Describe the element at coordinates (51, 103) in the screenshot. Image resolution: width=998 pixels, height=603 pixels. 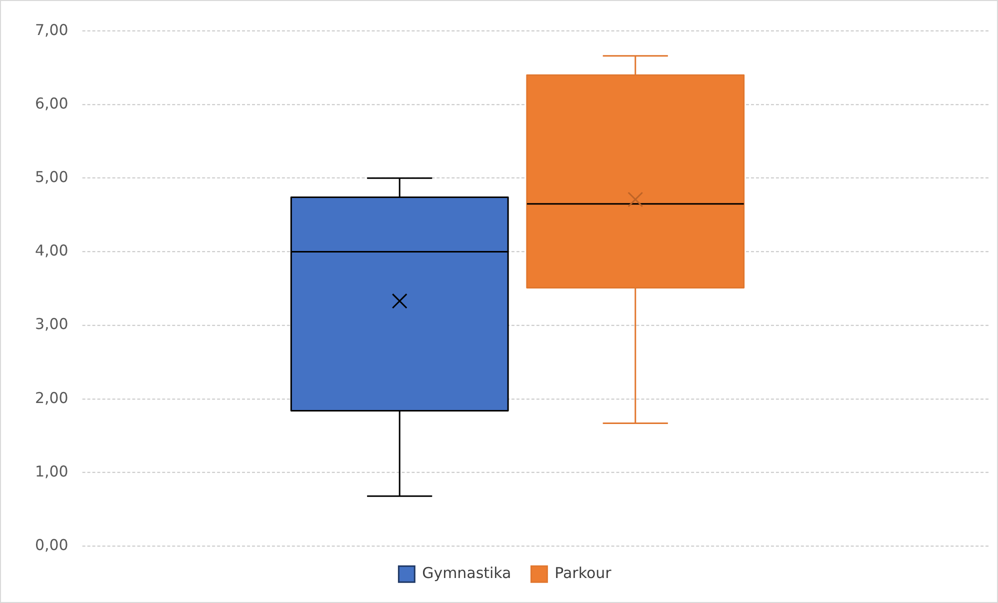
I see `y-tick-label: 6,00` at that location.